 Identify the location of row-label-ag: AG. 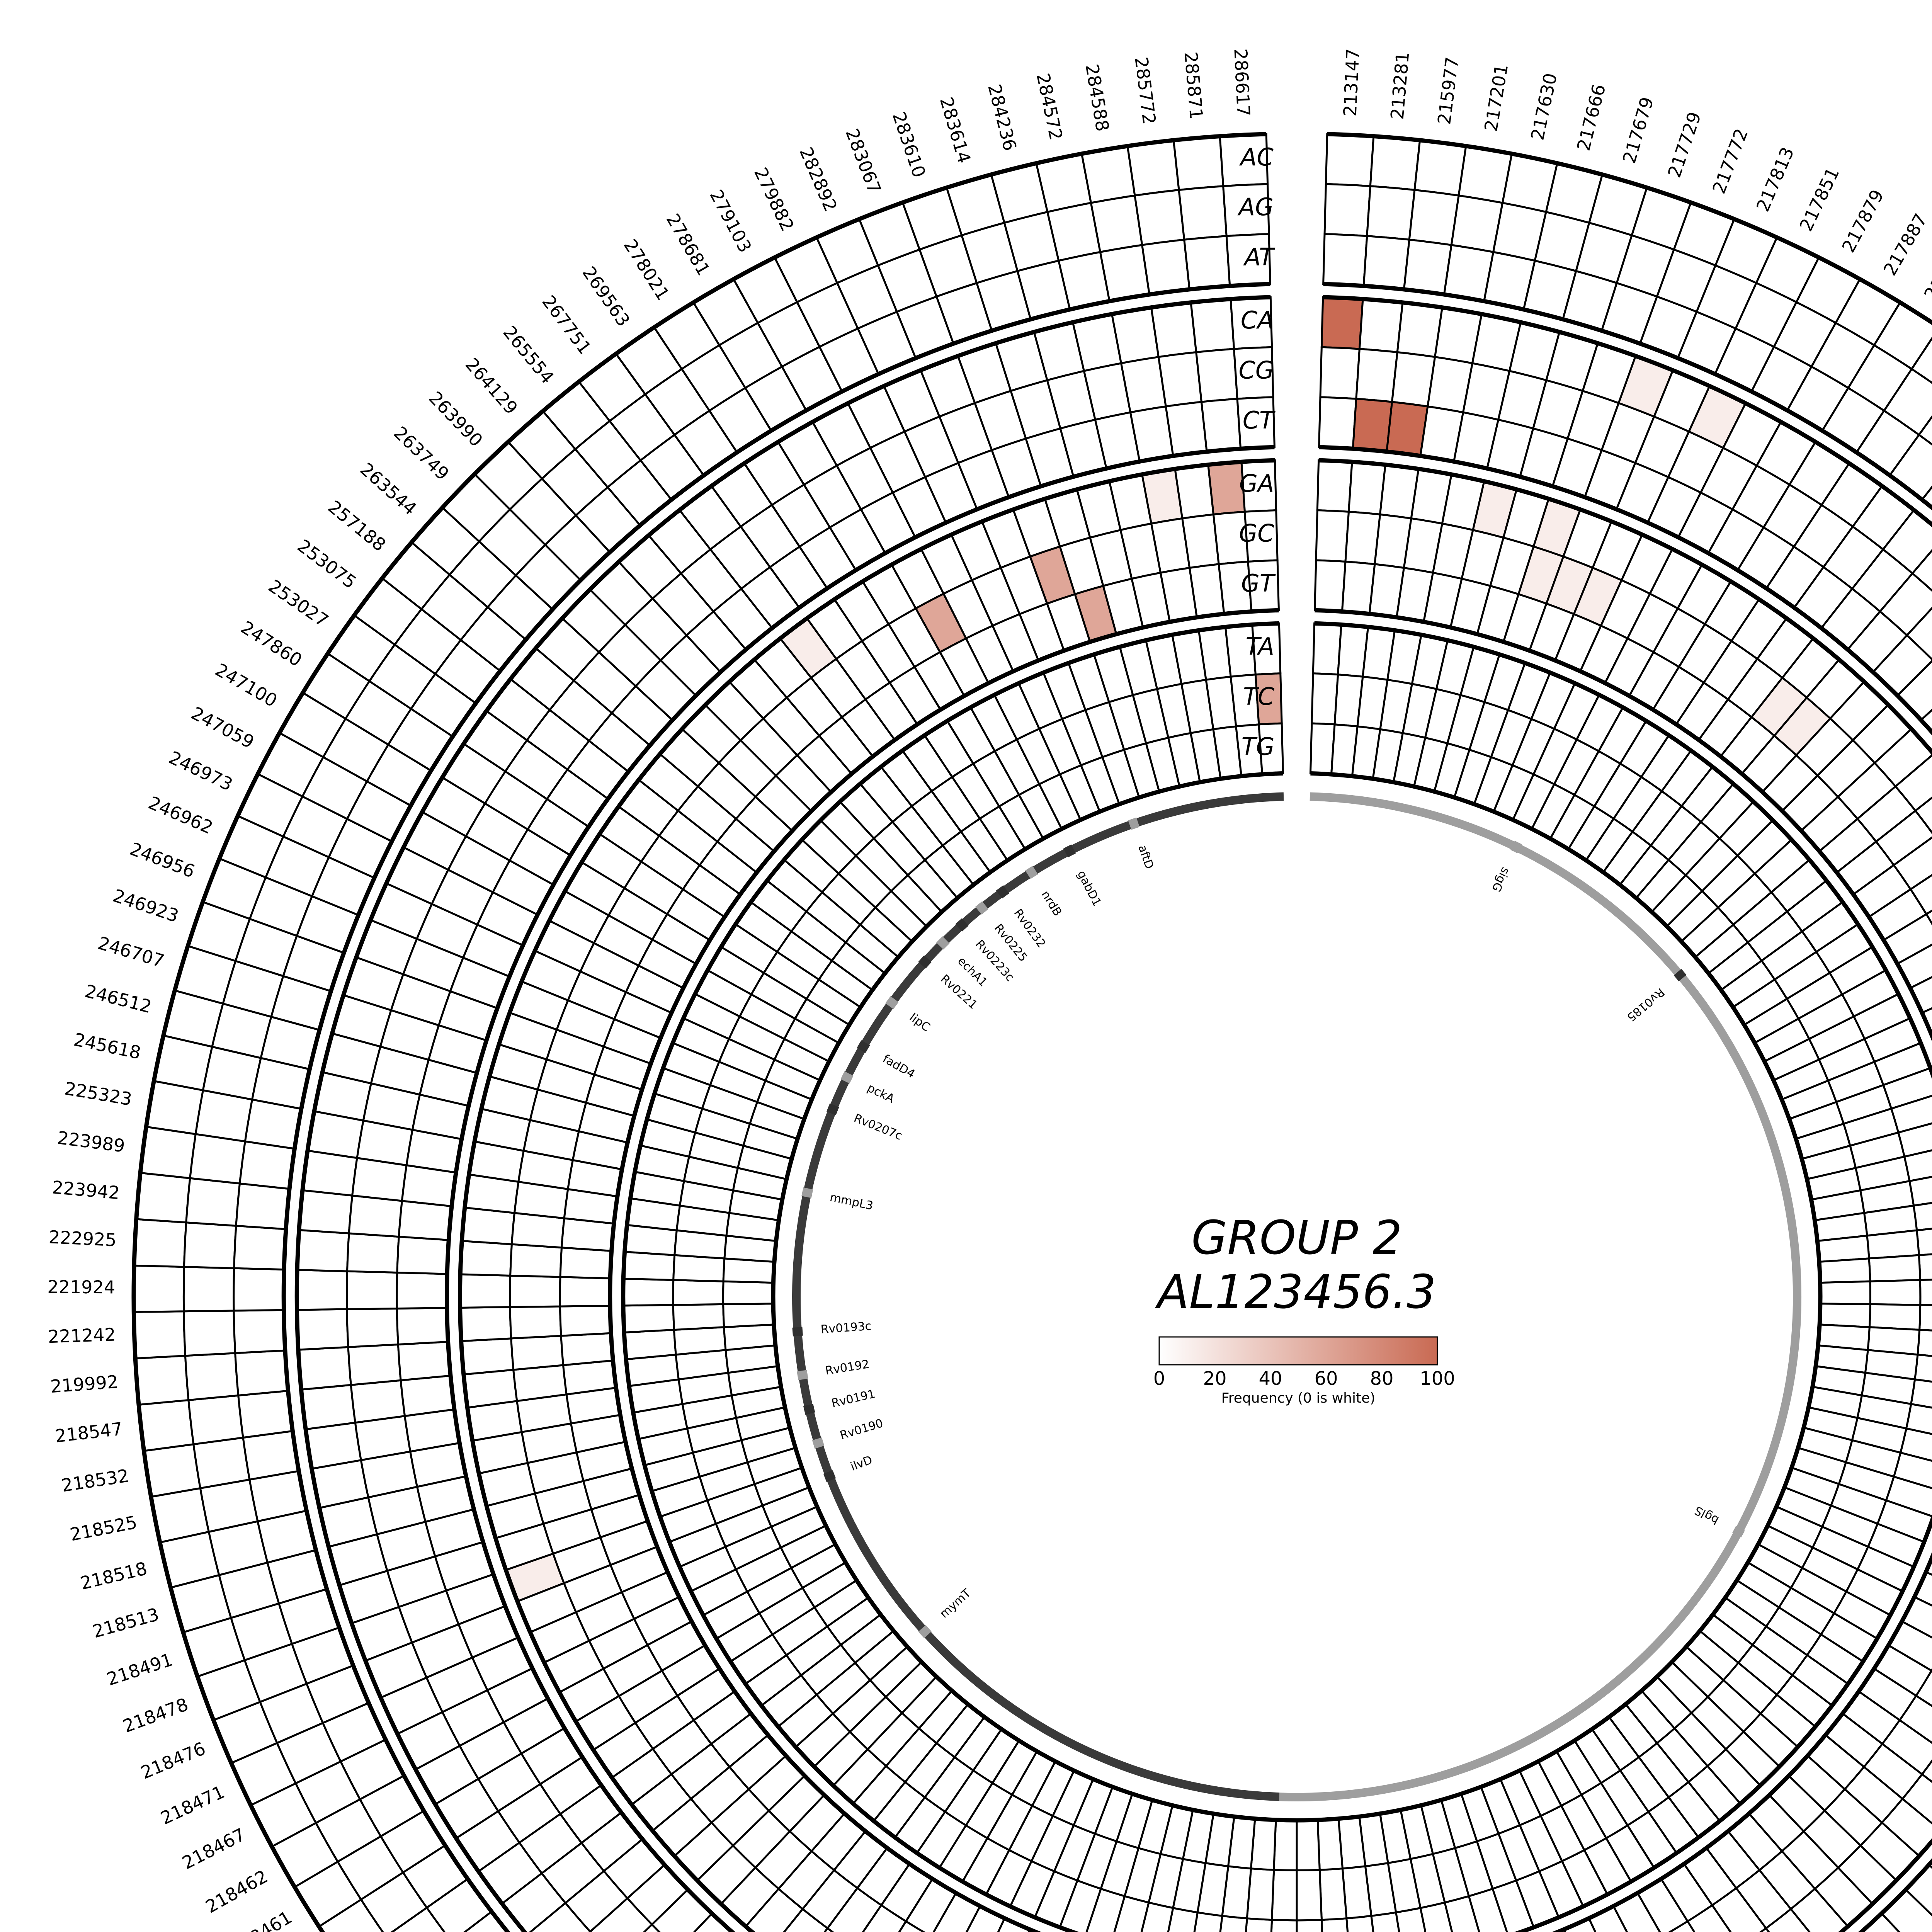
(1255, 207).